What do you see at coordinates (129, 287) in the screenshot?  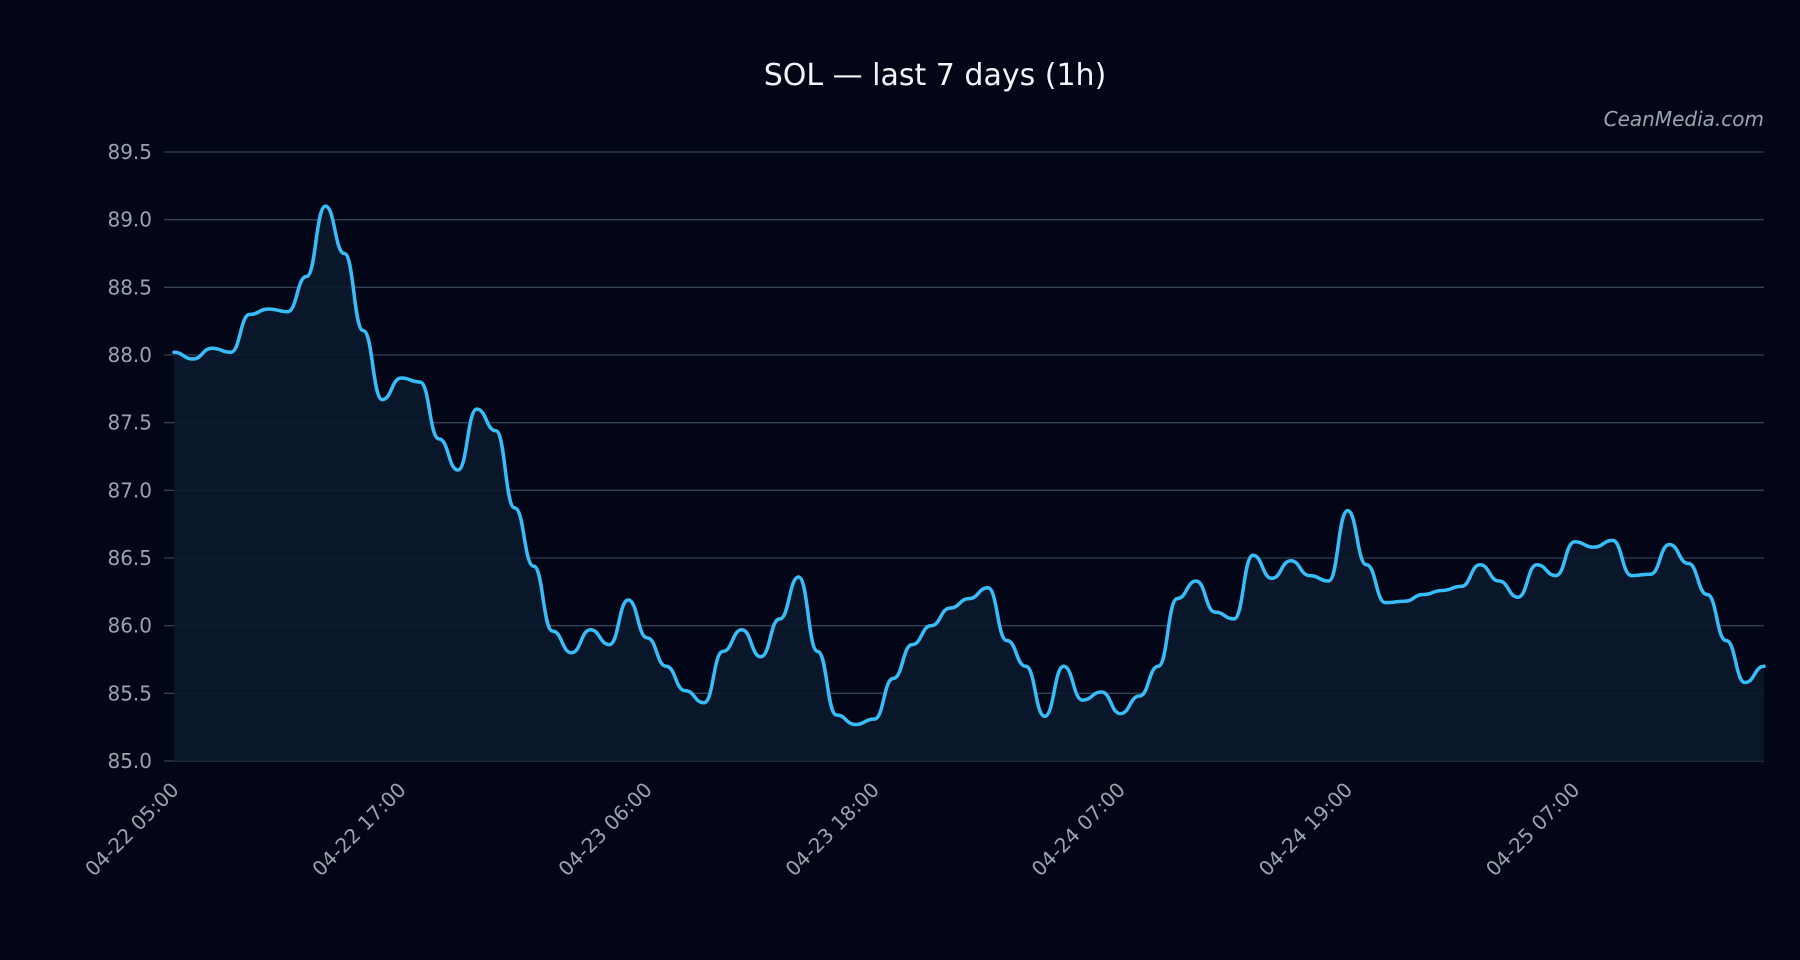 I see `y-tick-label: 88.5` at bounding box center [129, 287].